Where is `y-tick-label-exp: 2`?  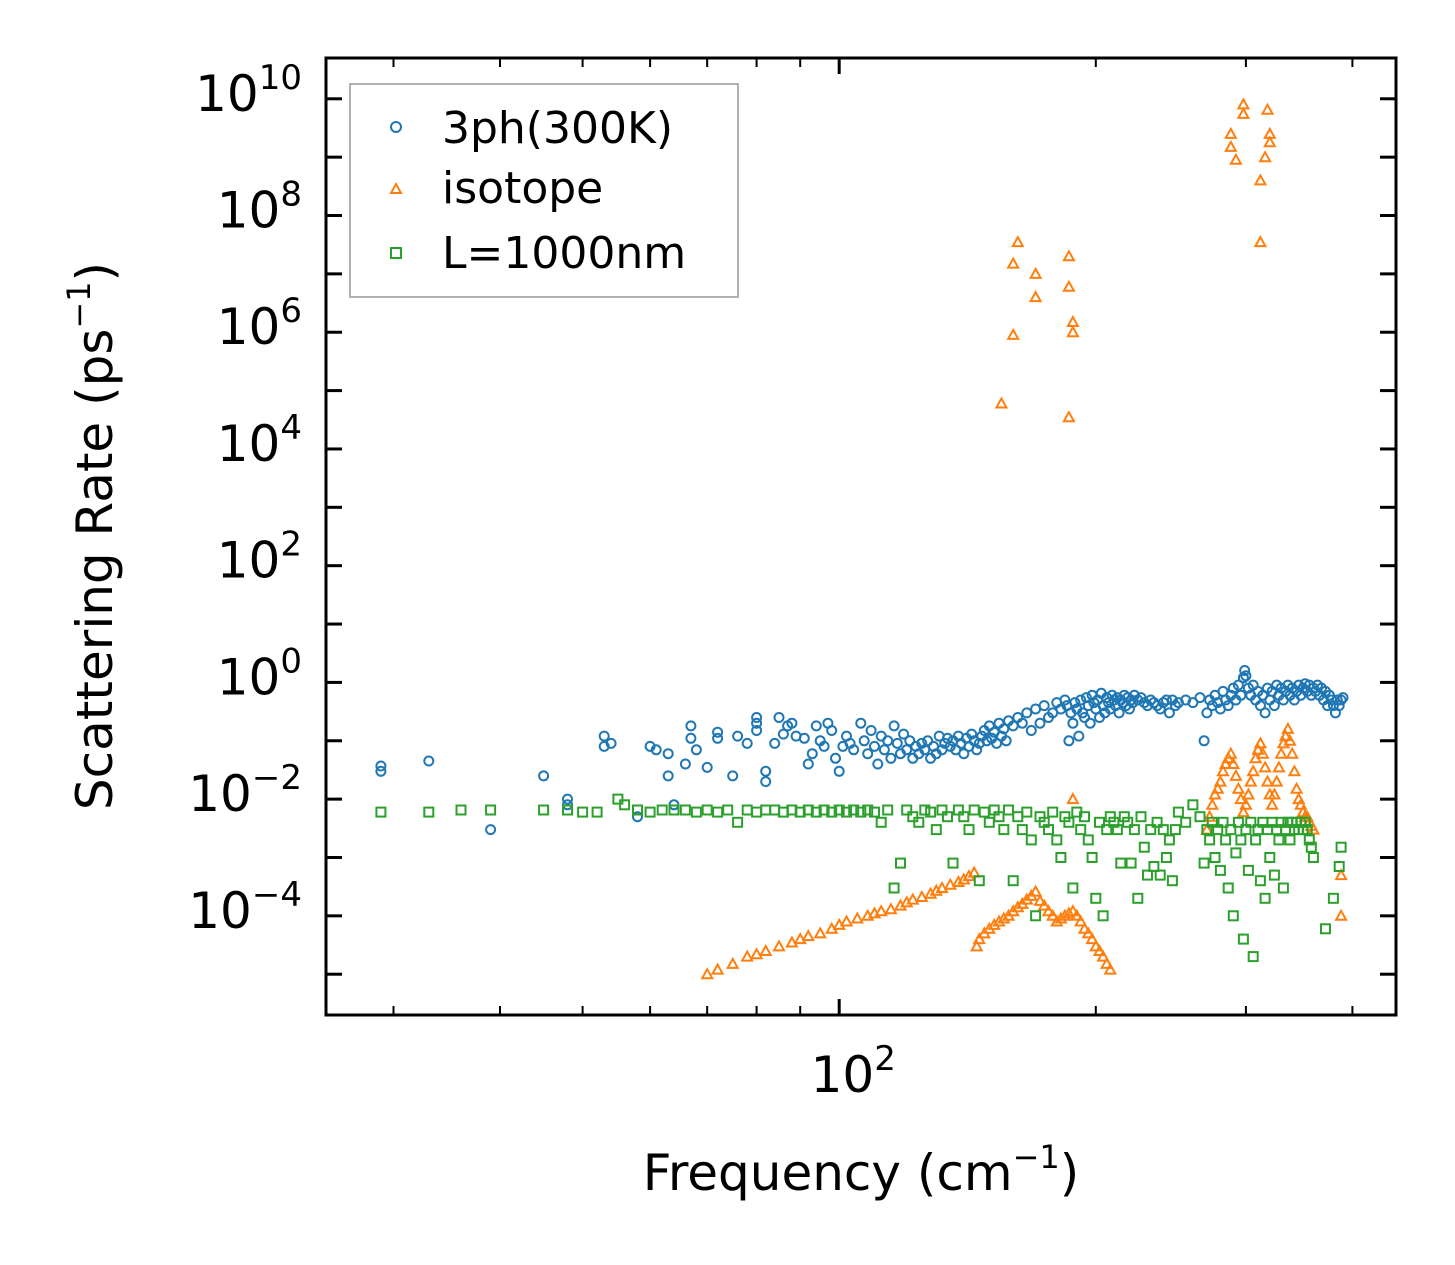 y-tick-label-exp: 2 is located at coordinates (291, 545).